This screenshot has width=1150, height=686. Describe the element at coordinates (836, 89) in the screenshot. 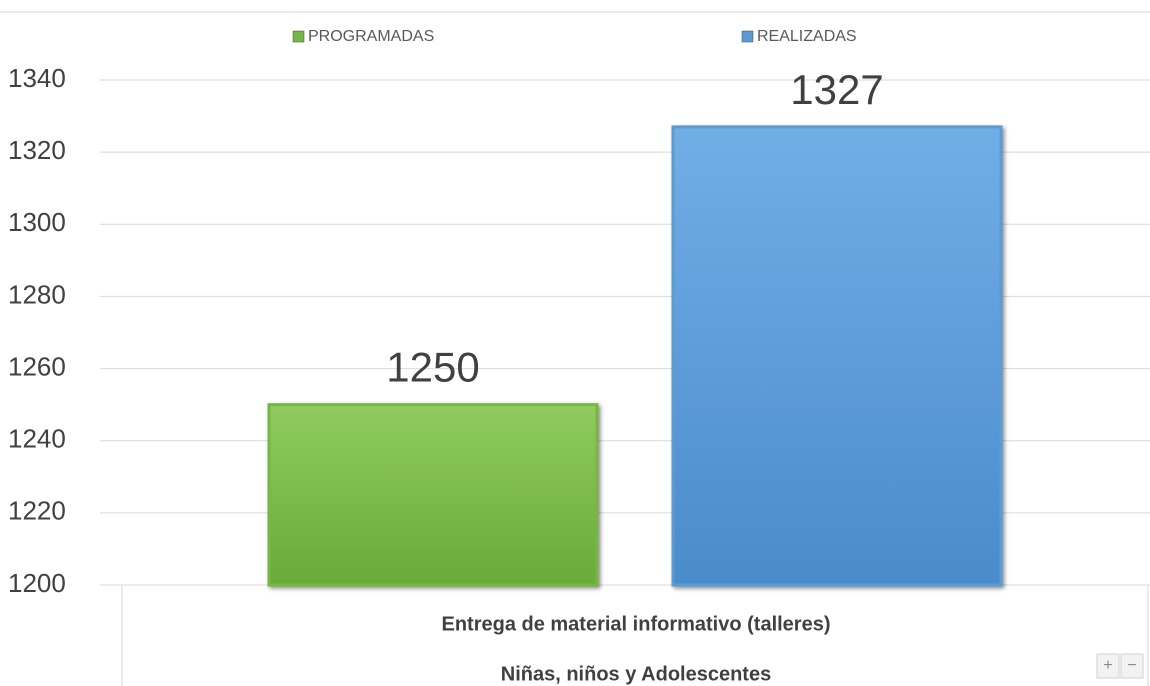

I see `data-label: 1327` at that location.